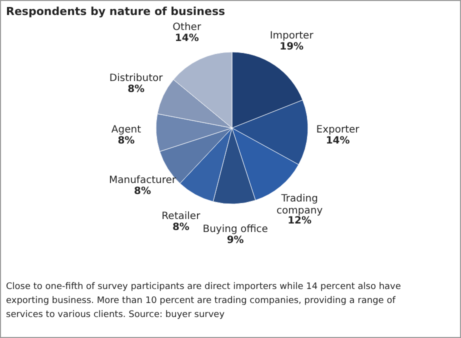  What do you see at coordinates (187, 28) in the screenshot?
I see `slice-label: Other` at bounding box center [187, 28].